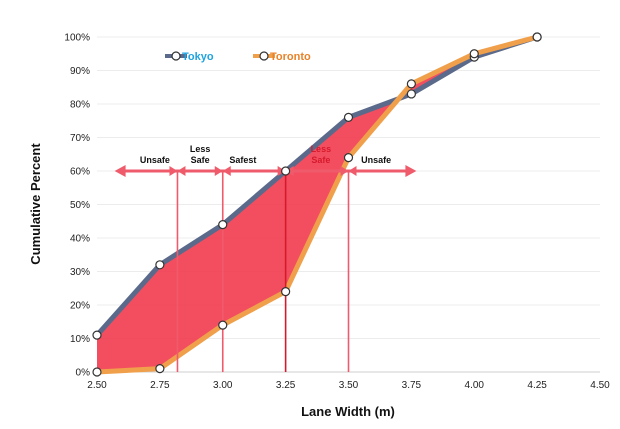 The width and height of the screenshot is (620, 429). What do you see at coordinates (198, 57) in the screenshot?
I see `legend-label: Tokyo` at bounding box center [198, 57].